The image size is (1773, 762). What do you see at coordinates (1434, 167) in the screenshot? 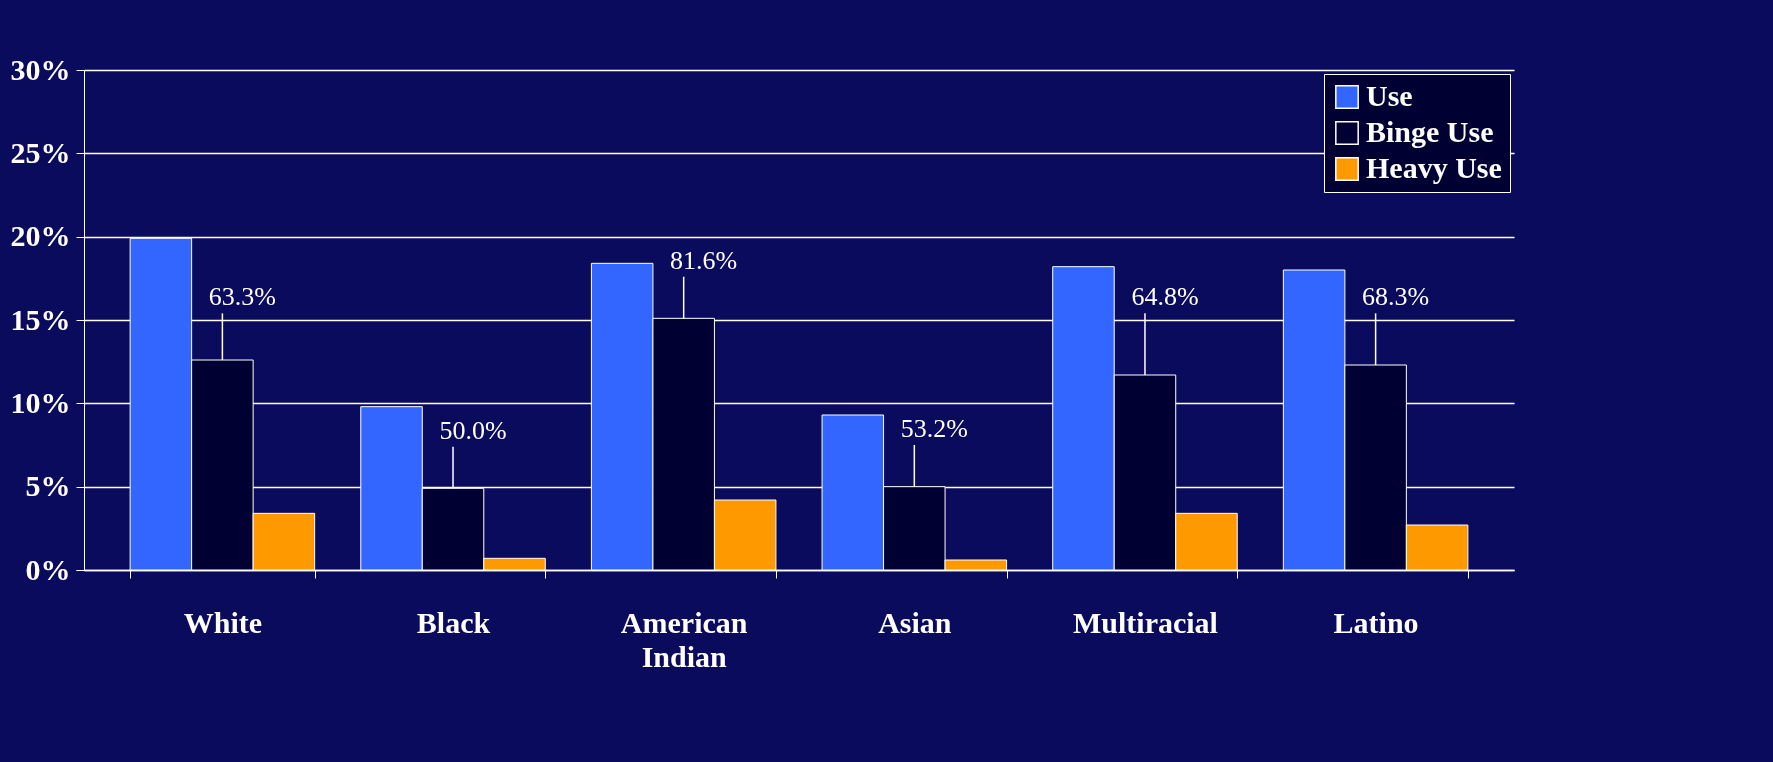
I see `legend-label: Heavy Use` at bounding box center [1434, 167].